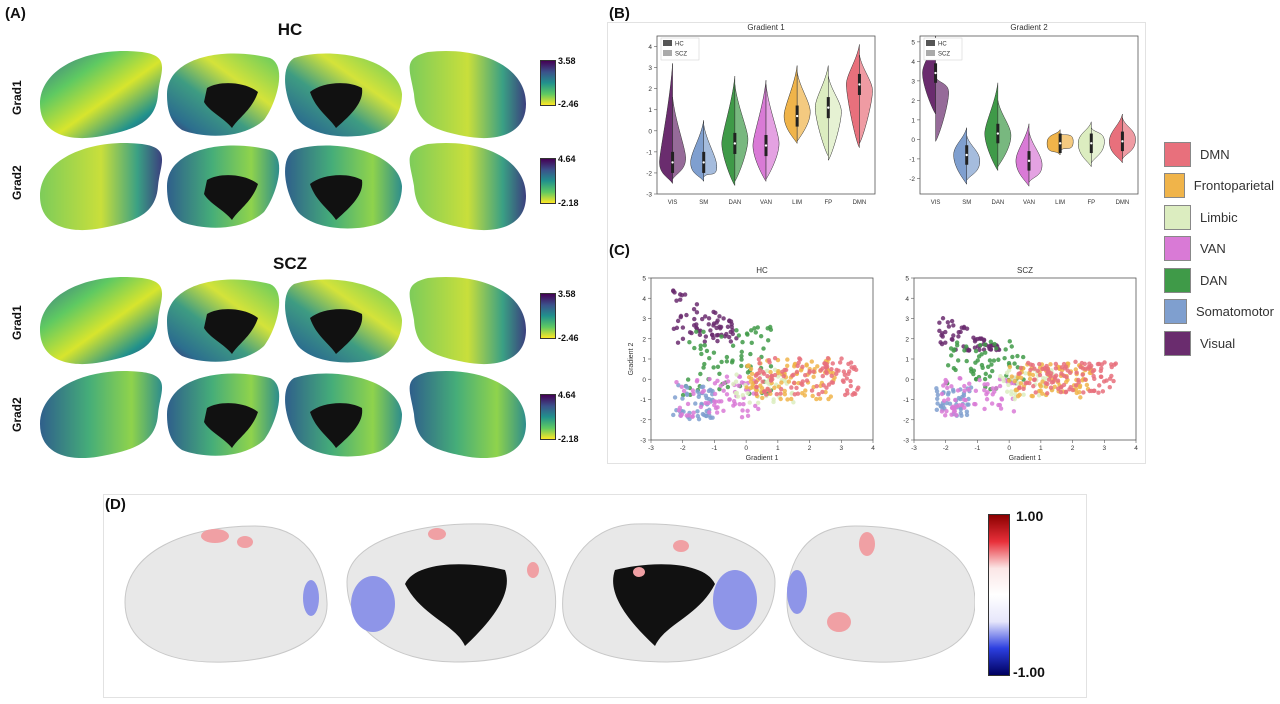 The width and height of the screenshot is (1280, 704). What do you see at coordinates (946, 448) in the screenshot?
I see `x-tick-label: -2` at bounding box center [946, 448].